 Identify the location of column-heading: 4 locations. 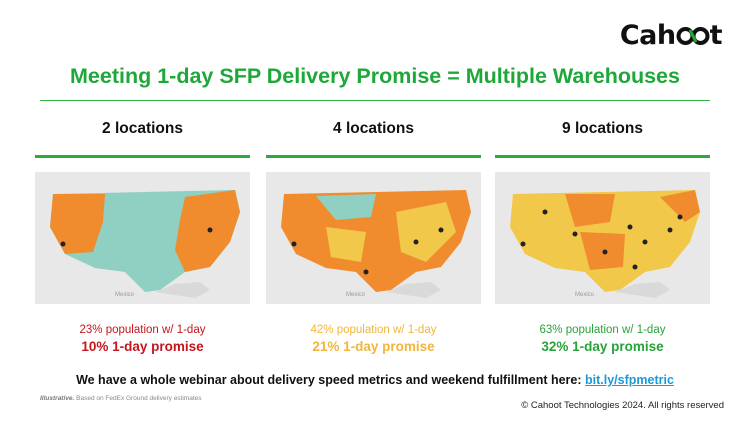
(373, 128).